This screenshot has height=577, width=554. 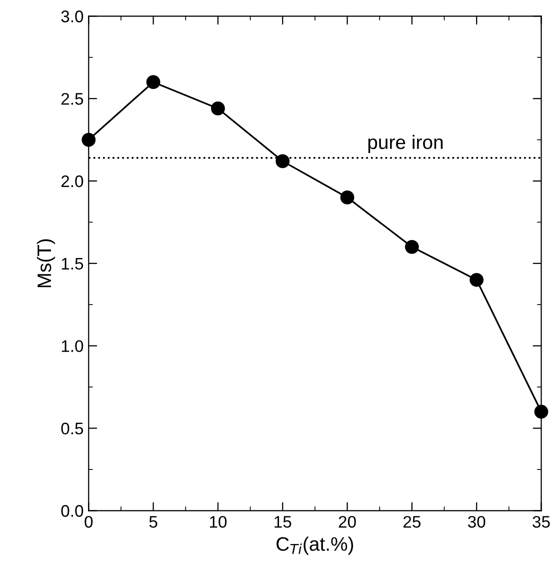 What do you see at coordinates (72, 511) in the screenshot?
I see `y-tick-label: 0.0` at bounding box center [72, 511].